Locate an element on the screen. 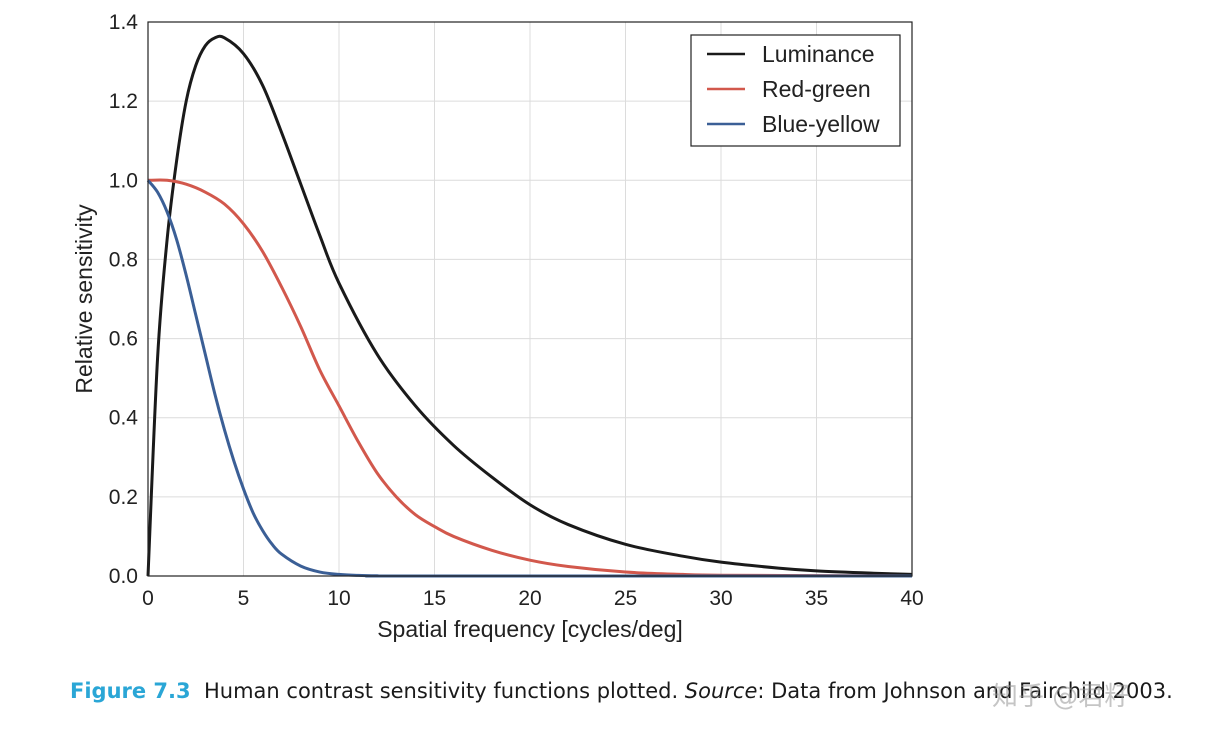 The height and width of the screenshot is (744, 1210). legend: Luminance Red-green Blue-yellow is located at coordinates (795, 90).